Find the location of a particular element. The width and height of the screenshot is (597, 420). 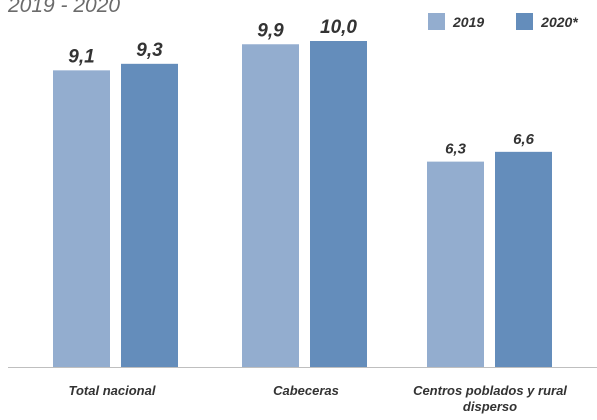

data-label-2020-1: 10,0 is located at coordinates (338, 27).